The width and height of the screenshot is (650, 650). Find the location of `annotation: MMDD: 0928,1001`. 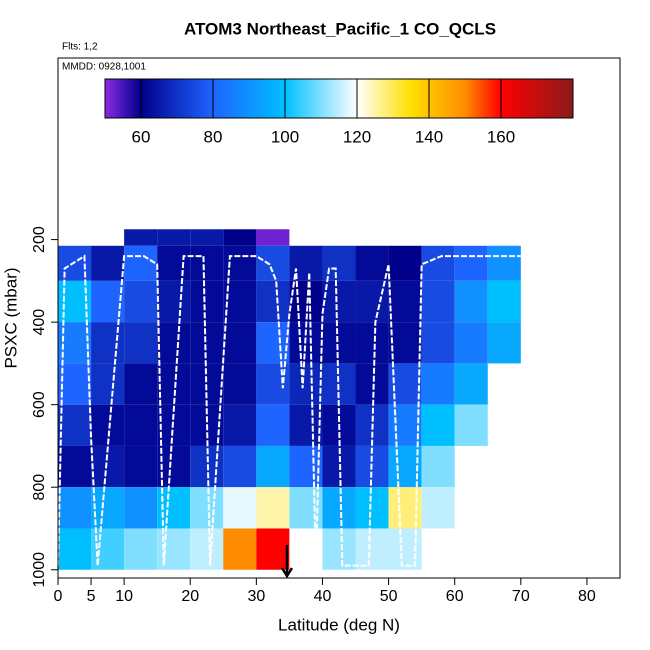

annotation: MMDD: 0928,1001 is located at coordinates (104, 67).